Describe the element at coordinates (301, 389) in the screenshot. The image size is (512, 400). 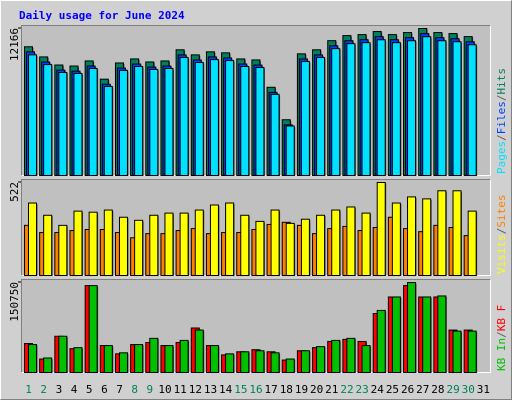
I see `x-tick-label: 19` at that location.